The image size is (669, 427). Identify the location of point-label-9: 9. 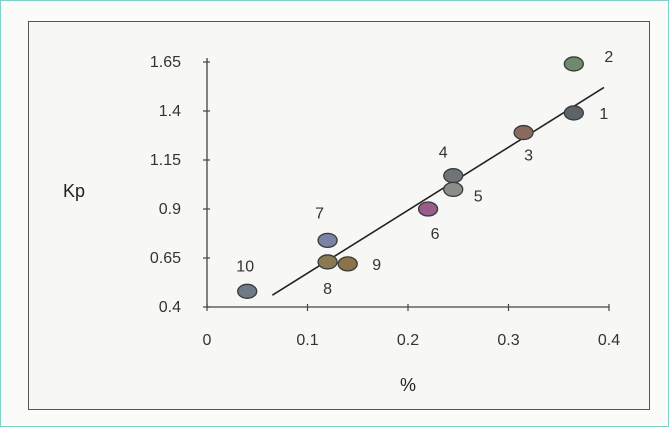
(376, 265).